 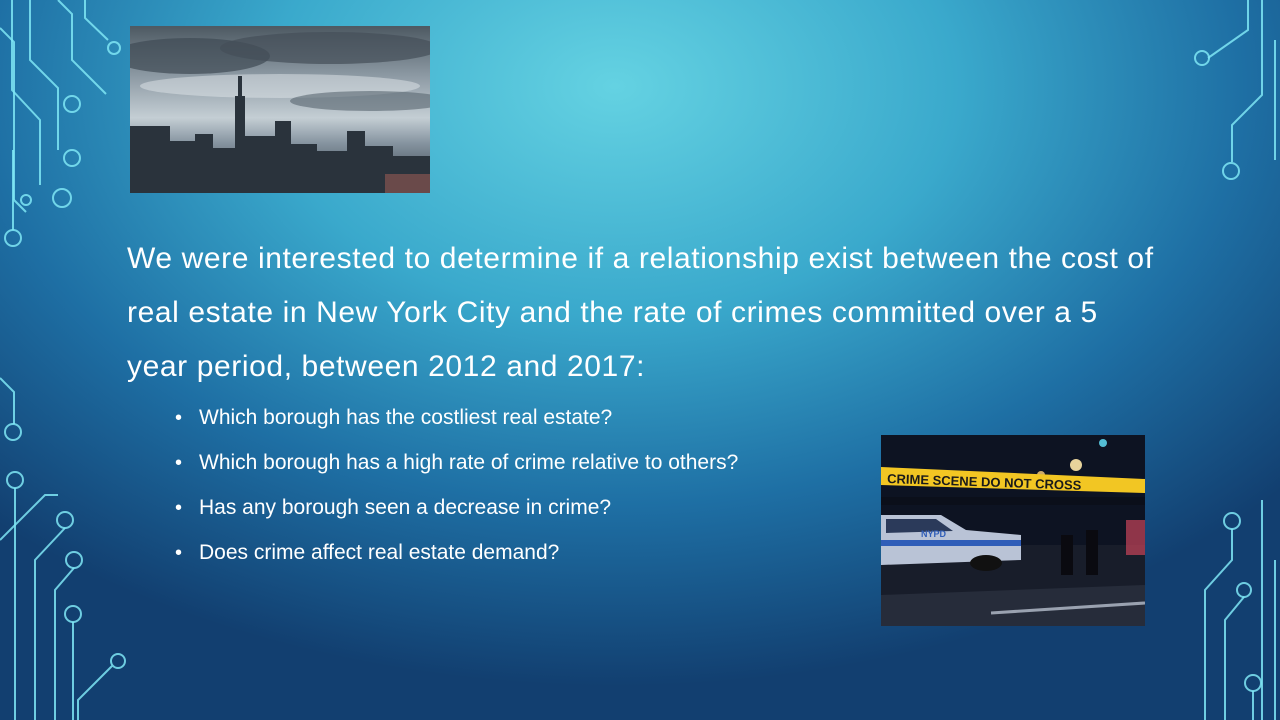 What do you see at coordinates (280, 109) in the screenshot?
I see `city-skyline-photo` at bounding box center [280, 109].